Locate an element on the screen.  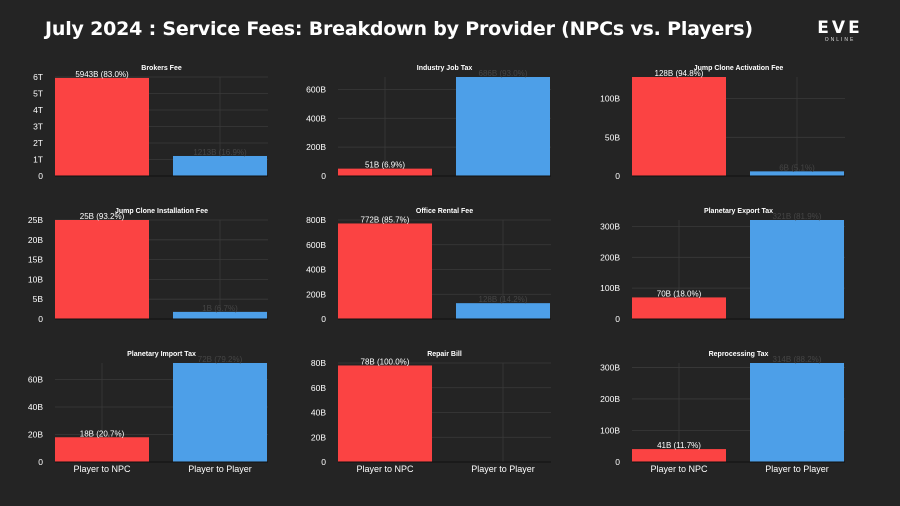
y-tick-label: 10B is located at coordinates (35, 279).